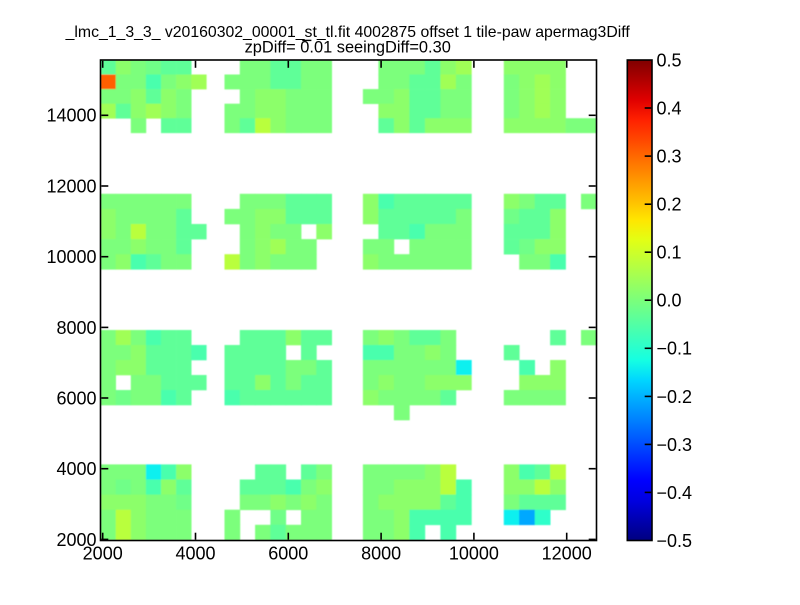 Image resolution: width=800 pixels, height=605 pixels. Describe the element at coordinates (71, 116) in the screenshot. I see `svg-text: 14000` at that location.